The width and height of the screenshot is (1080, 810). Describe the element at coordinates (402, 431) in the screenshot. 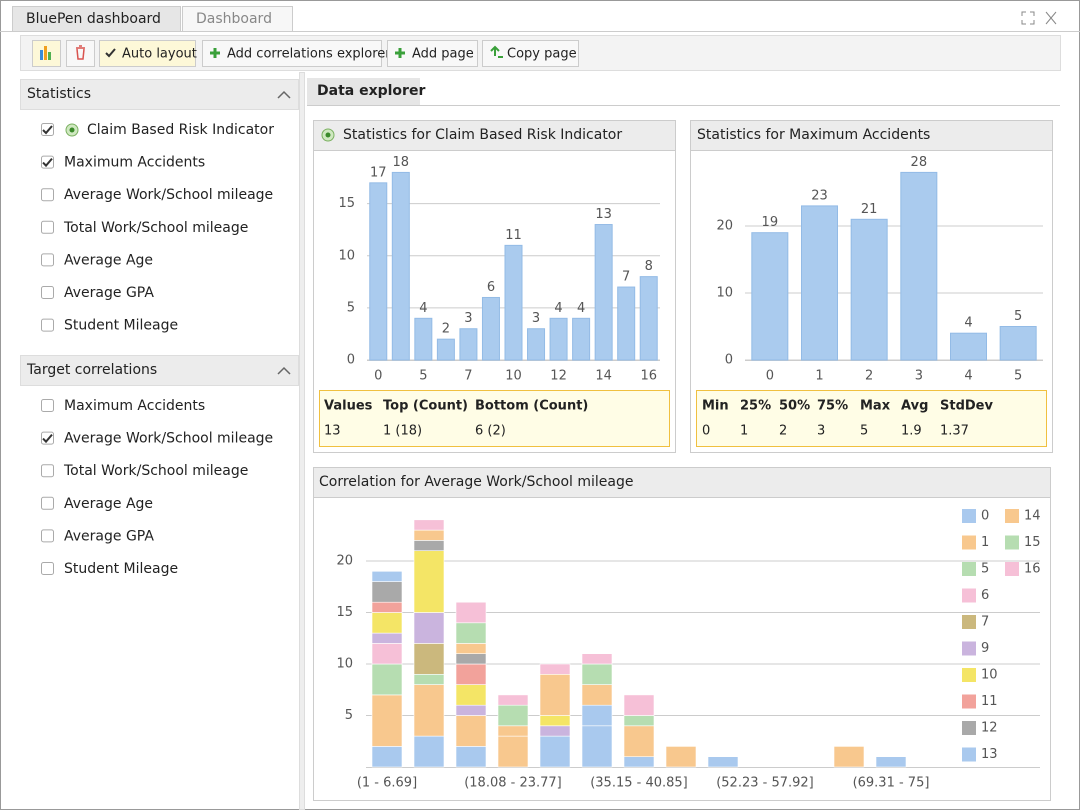

I see `table-cell: 1 (18)` at that location.